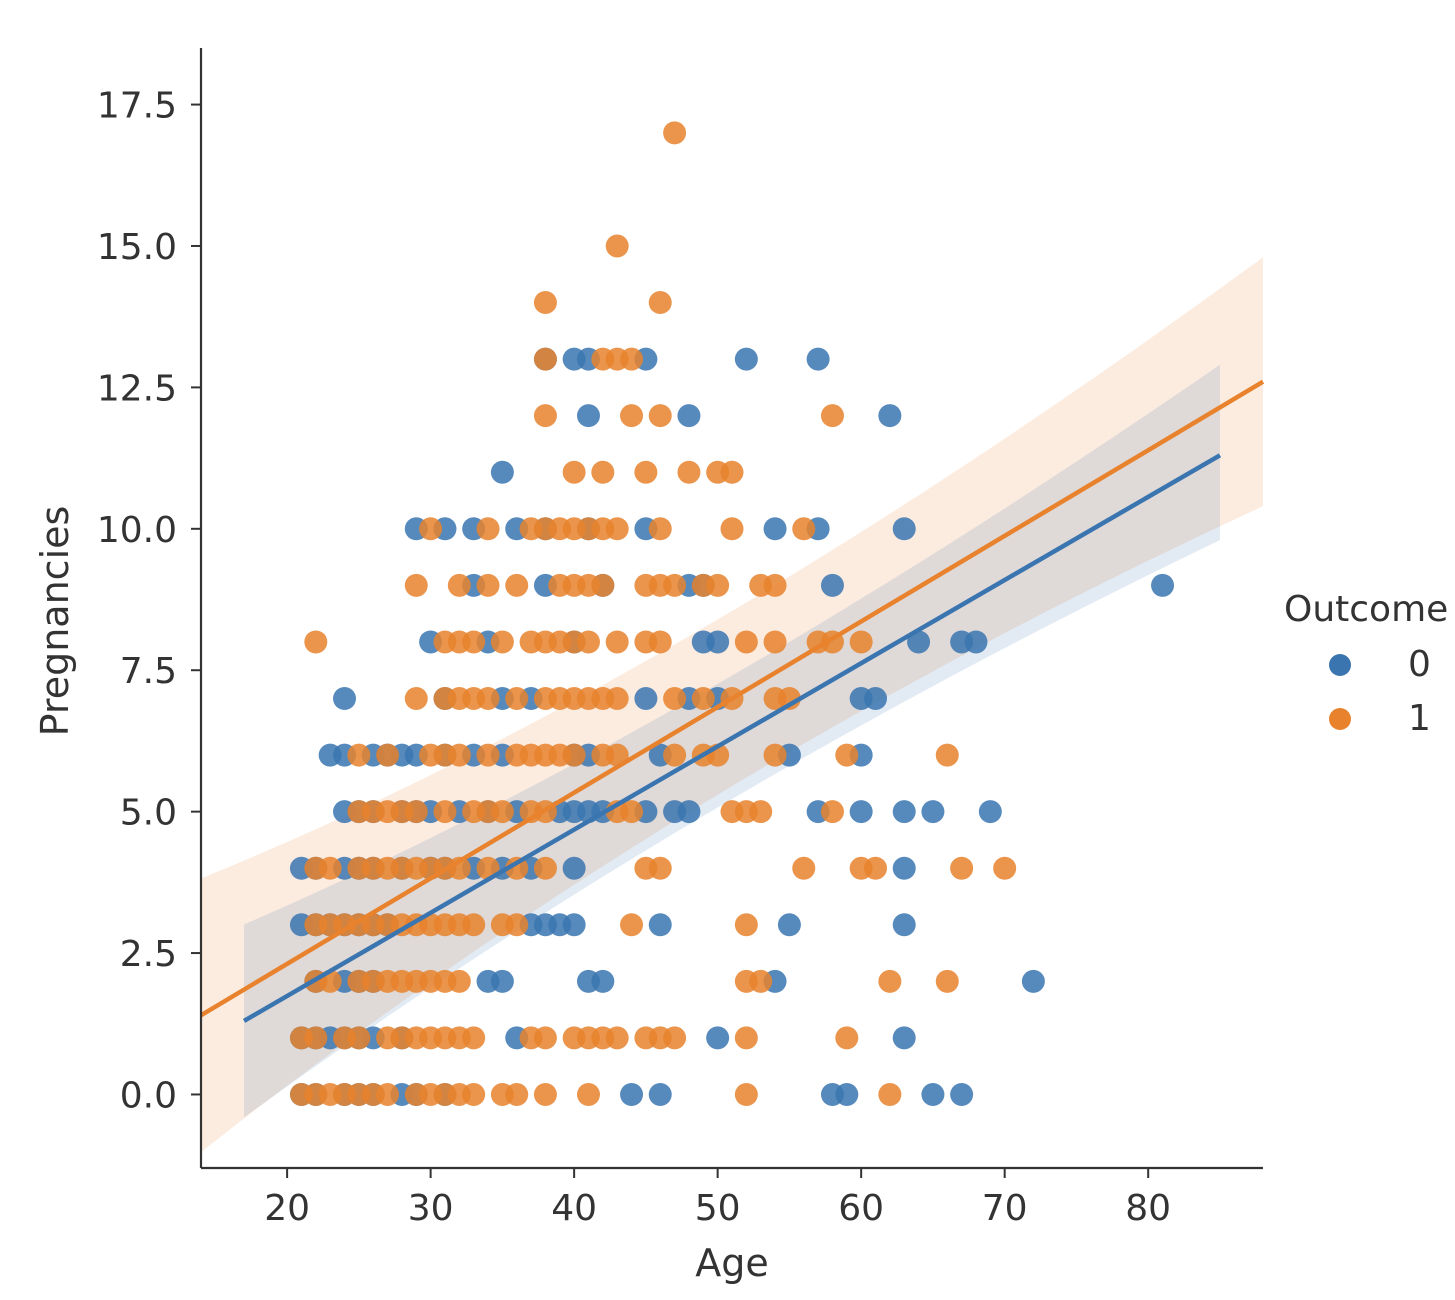 The width and height of the screenshot is (1455, 1300). What do you see at coordinates (732, 1263) in the screenshot?
I see `x-axis-title: Age` at bounding box center [732, 1263].